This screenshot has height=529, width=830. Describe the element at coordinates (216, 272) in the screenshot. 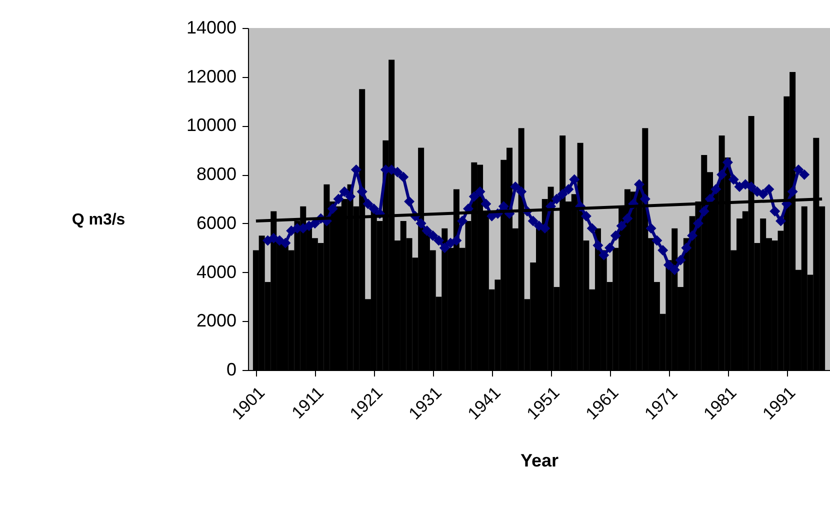

I see `y-tick-label: 4000` at that location.